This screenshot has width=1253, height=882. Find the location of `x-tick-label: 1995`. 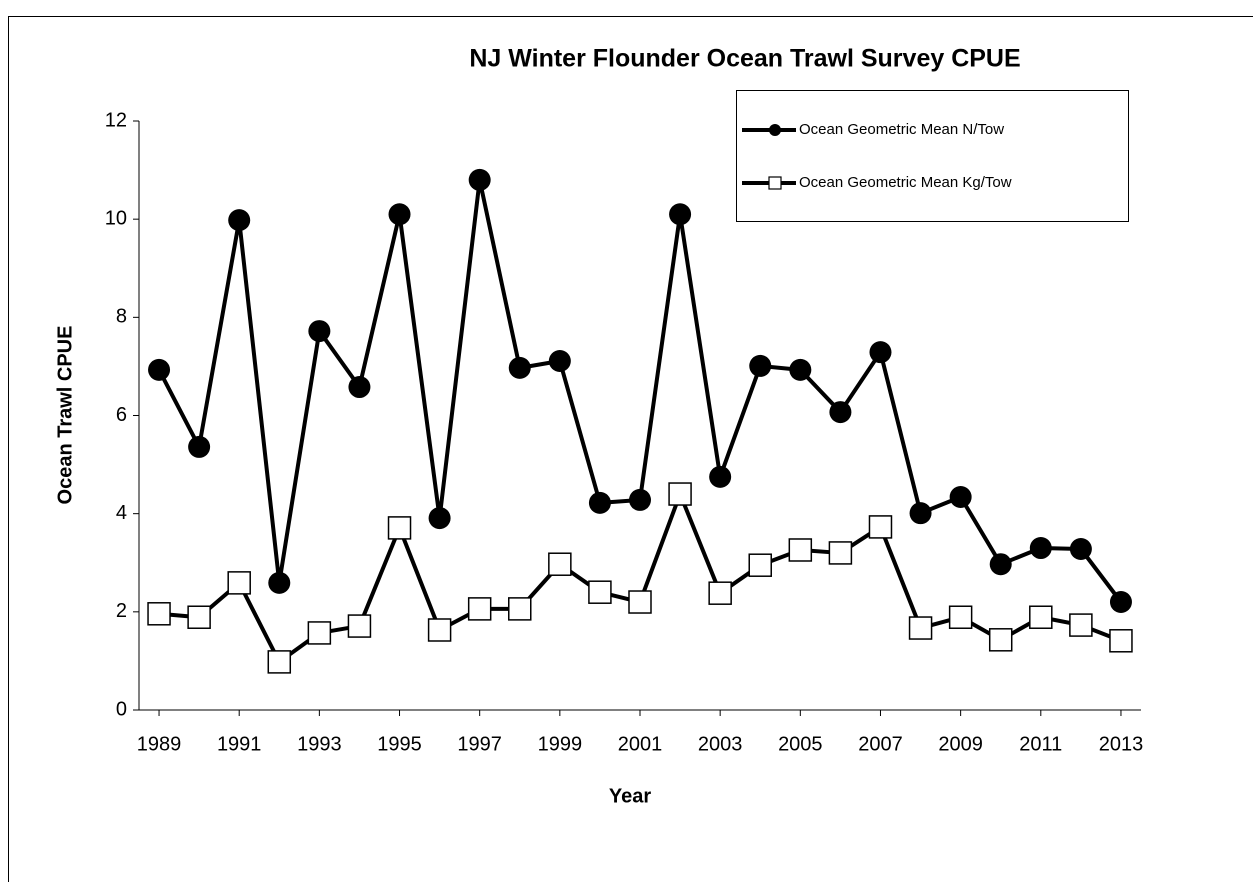

x-tick-label: 1995 is located at coordinates (399, 744).